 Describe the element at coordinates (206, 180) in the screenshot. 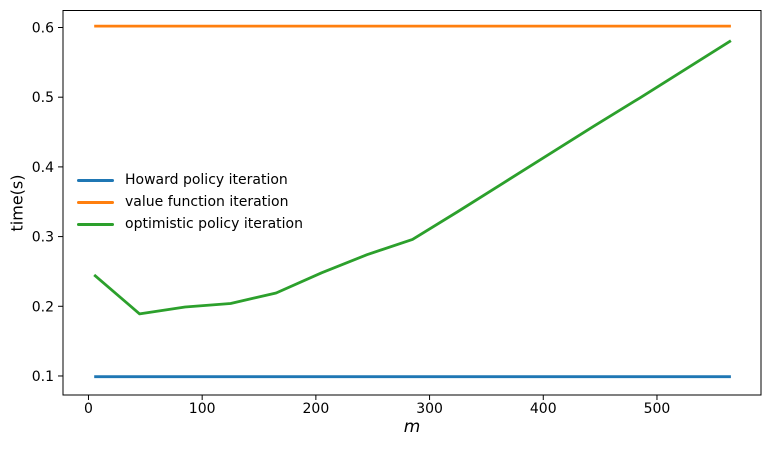

I see `legend-label: Howard policy iteration` at that location.